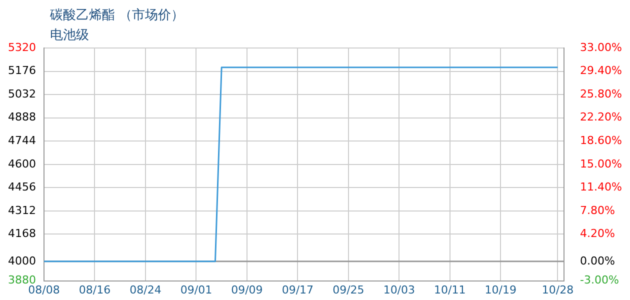 Image resolution: width=630 pixels, height=300 pixels. Describe the element at coordinates (399, 289) in the screenshot. I see `x-tick-label: 10/03` at that location.